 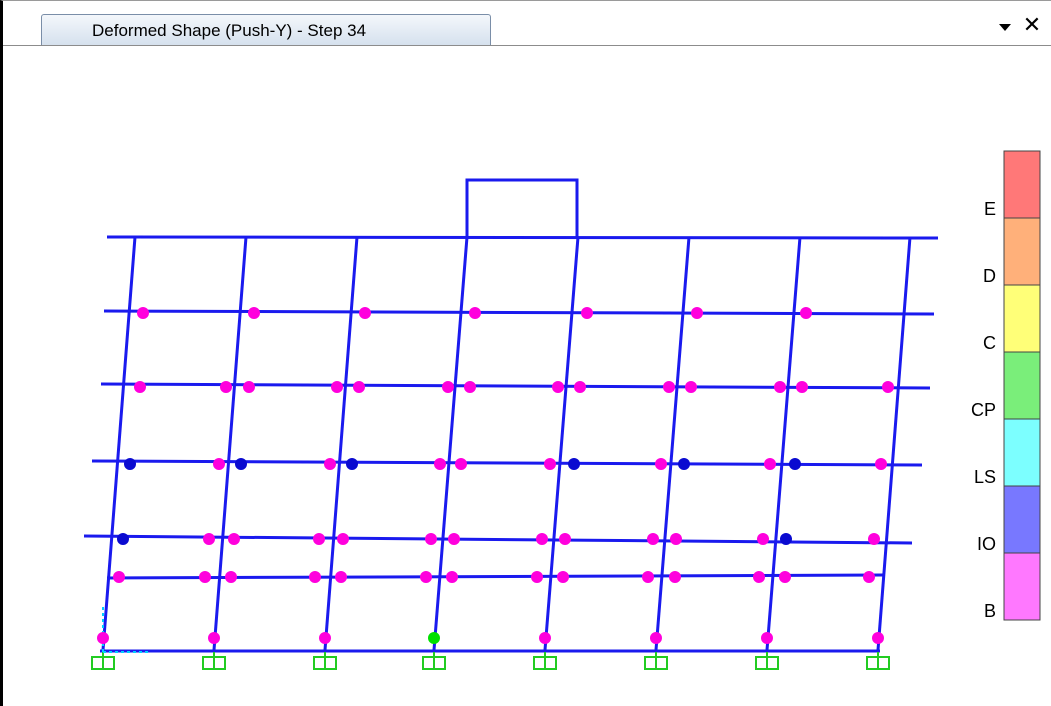 What do you see at coordinates (770, 45) in the screenshot?
I see `tab-bar-divider` at bounding box center [770, 45].